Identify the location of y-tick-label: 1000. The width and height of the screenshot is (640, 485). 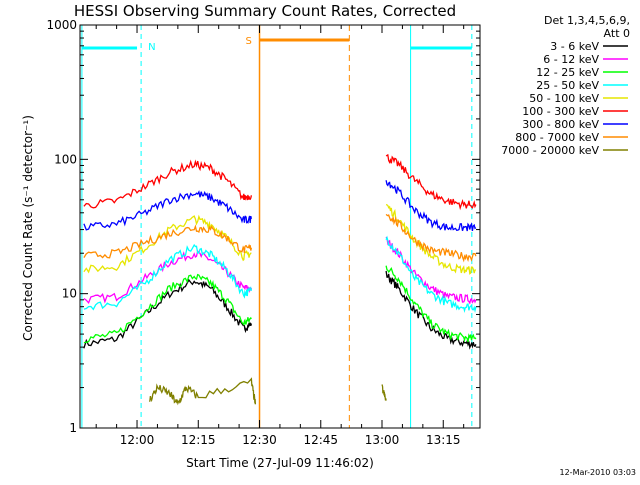
(61, 25).